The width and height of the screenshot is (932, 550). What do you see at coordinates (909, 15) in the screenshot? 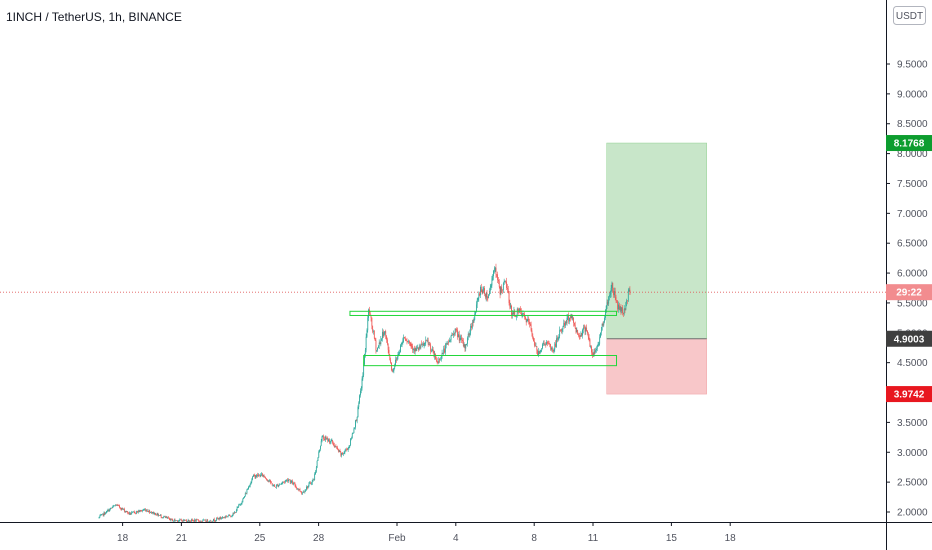
I see `currency-selector` at bounding box center [909, 15].